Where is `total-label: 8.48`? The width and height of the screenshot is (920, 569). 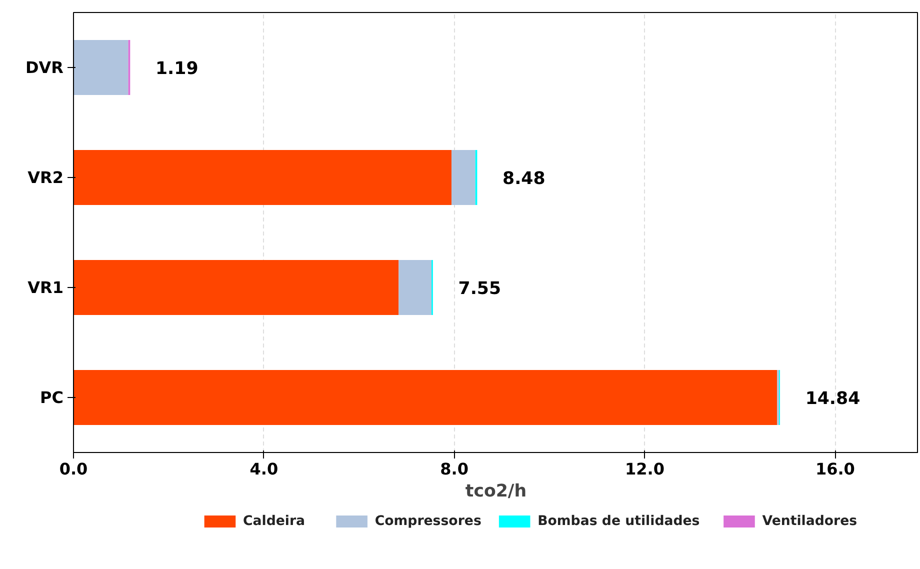 total-label: 8.48 is located at coordinates (524, 179).